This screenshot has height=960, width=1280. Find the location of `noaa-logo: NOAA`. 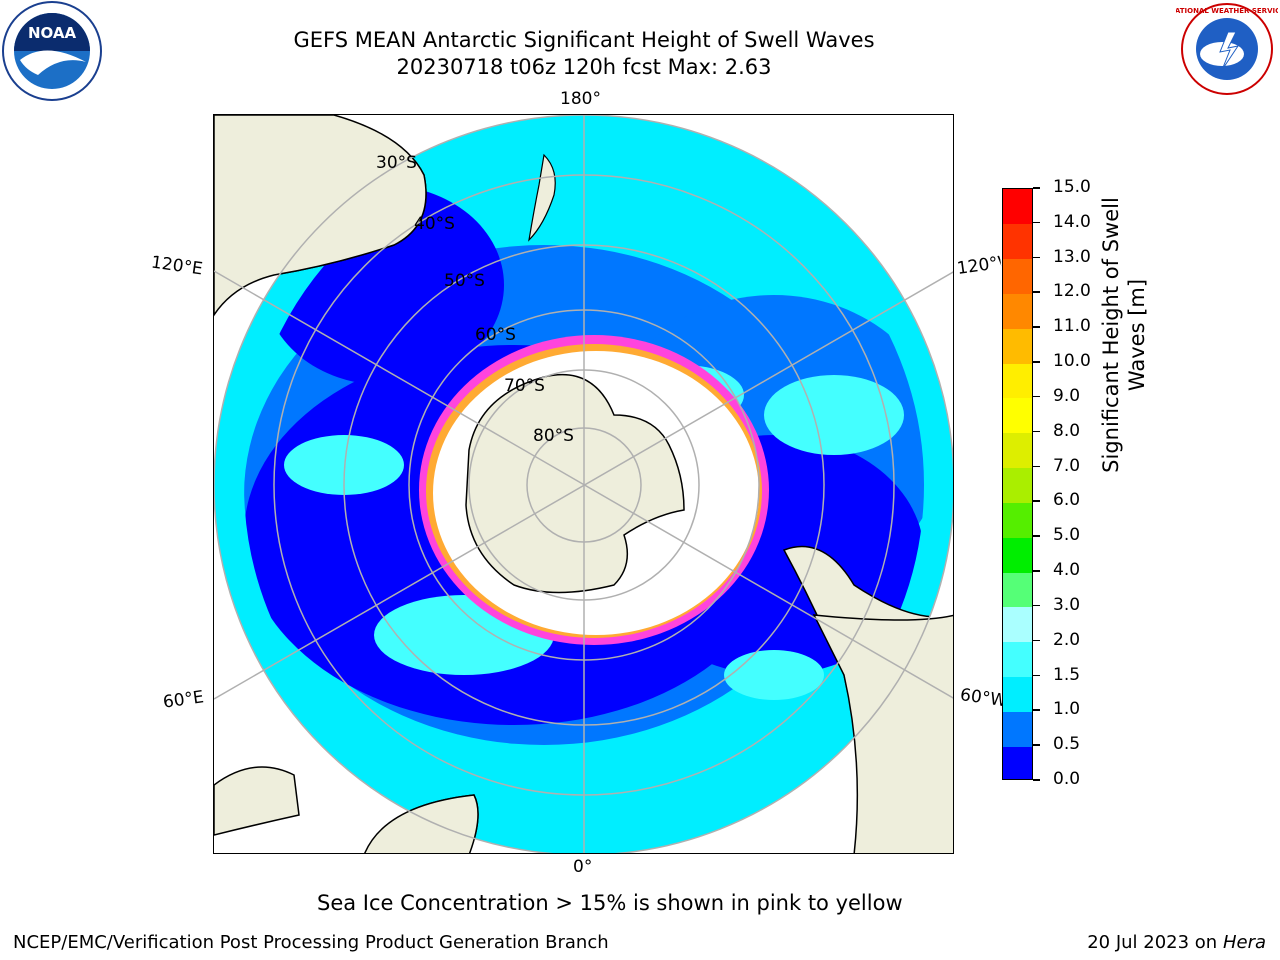

noaa-logo: NOAA is located at coordinates (52, 51).